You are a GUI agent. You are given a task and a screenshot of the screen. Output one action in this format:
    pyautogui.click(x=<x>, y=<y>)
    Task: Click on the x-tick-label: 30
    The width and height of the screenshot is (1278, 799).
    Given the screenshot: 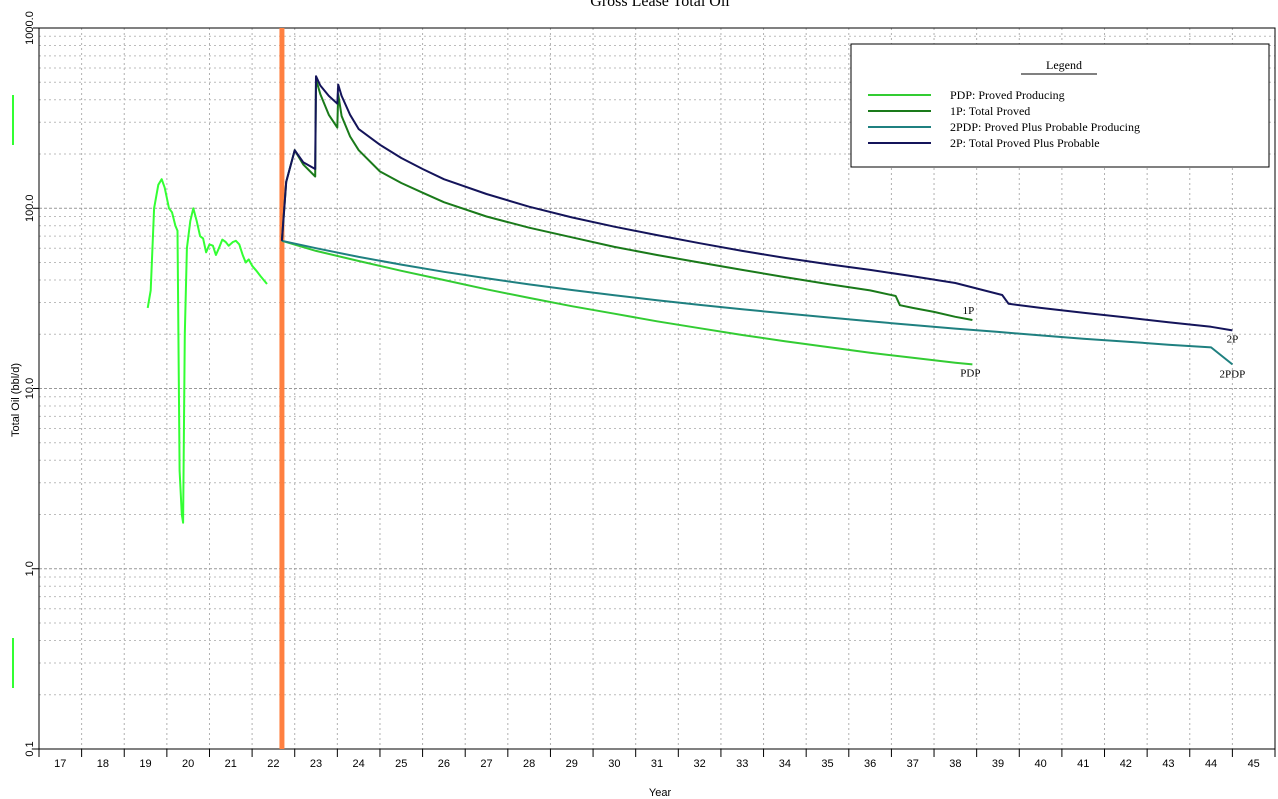 What is the action you would take?
    pyautogui.click(x=614, y=764)
    